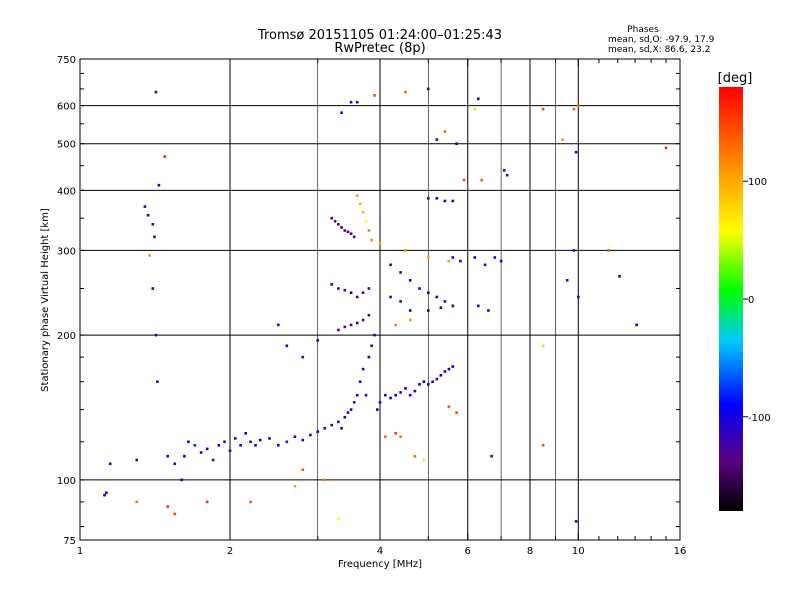 This screenshot has height=600, width=800. Describe the element at coordinates (80, 551) in the screenshot. I see `x-tick-label: 1` at that location.